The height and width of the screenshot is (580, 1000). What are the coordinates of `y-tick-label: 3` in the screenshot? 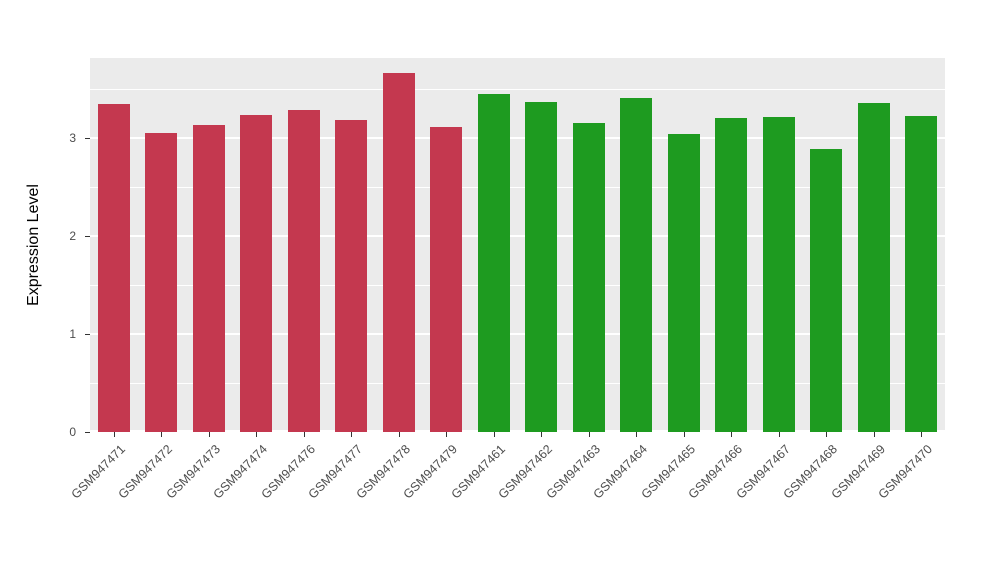 It's located at (72, 138).